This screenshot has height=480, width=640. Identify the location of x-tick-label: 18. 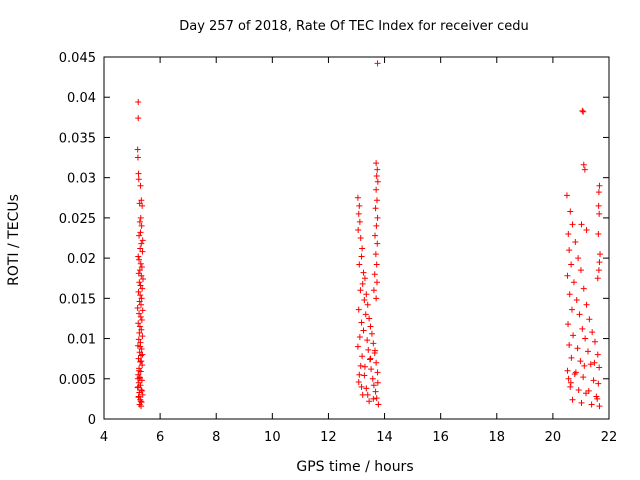
(497, 437).